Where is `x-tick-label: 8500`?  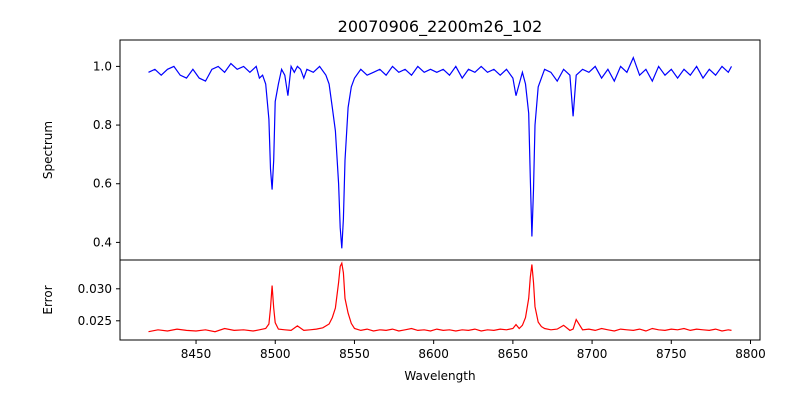 x-tick-label: 8500 is located at coordinates (275, 354).